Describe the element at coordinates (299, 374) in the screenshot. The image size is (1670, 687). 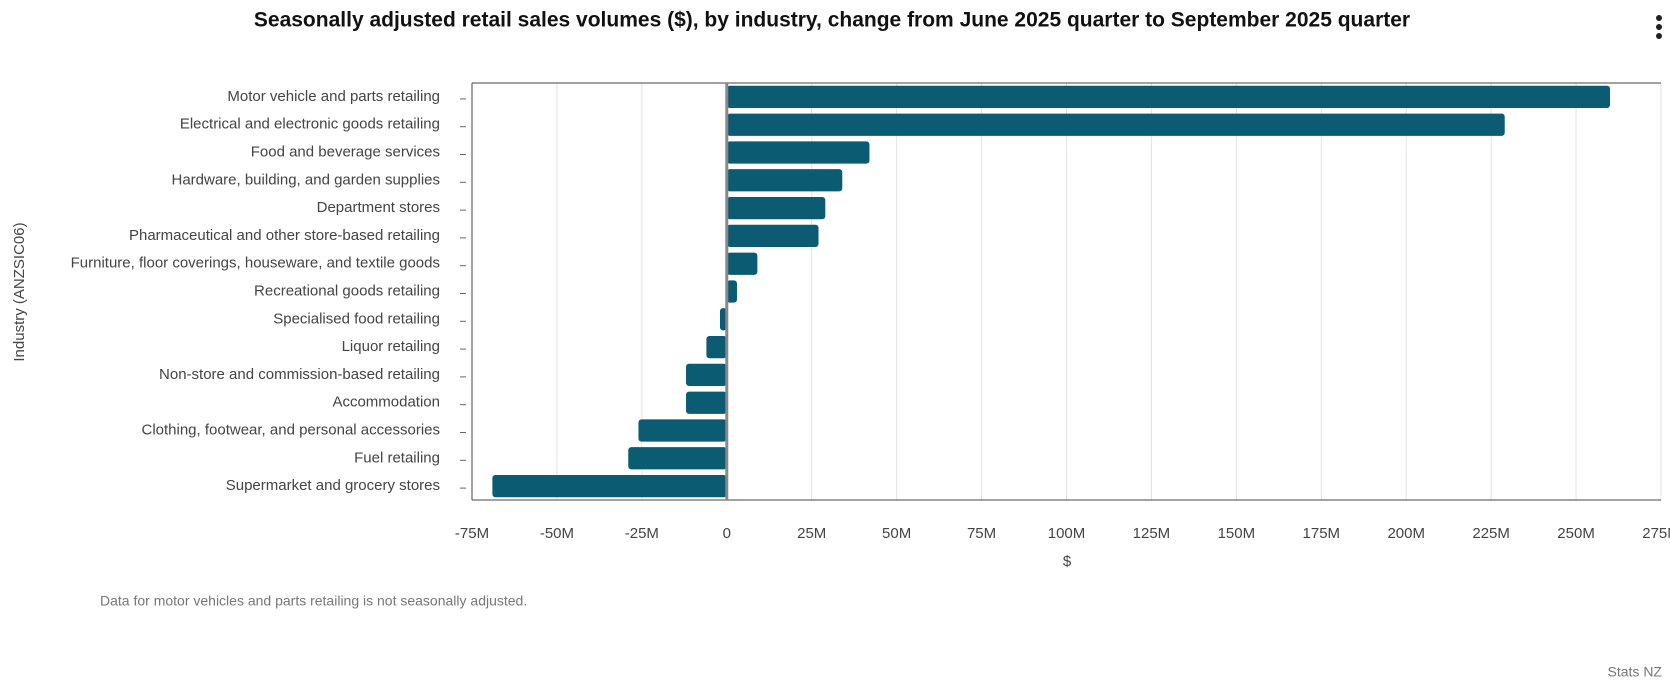
I see `y-tick-label: Non-store and commission-based retailing` at that location.